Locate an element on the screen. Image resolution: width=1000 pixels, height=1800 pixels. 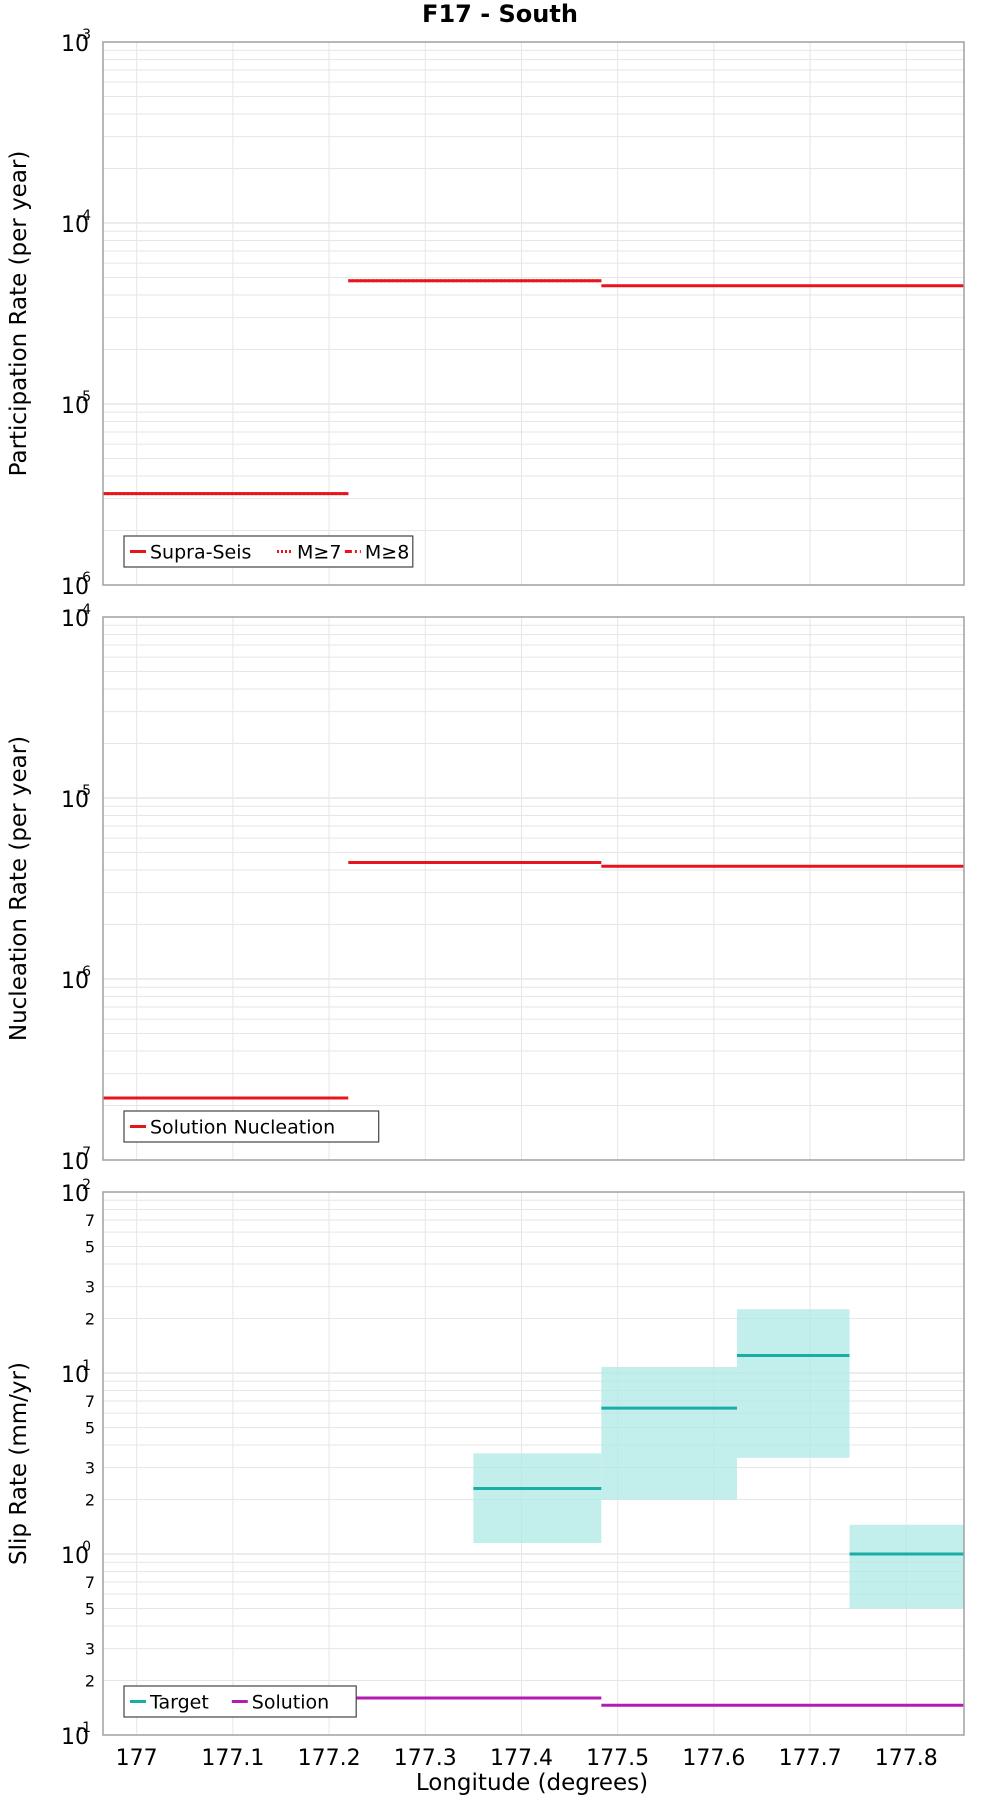
chart-title: F17 - South is located at coordinates (500, 14).